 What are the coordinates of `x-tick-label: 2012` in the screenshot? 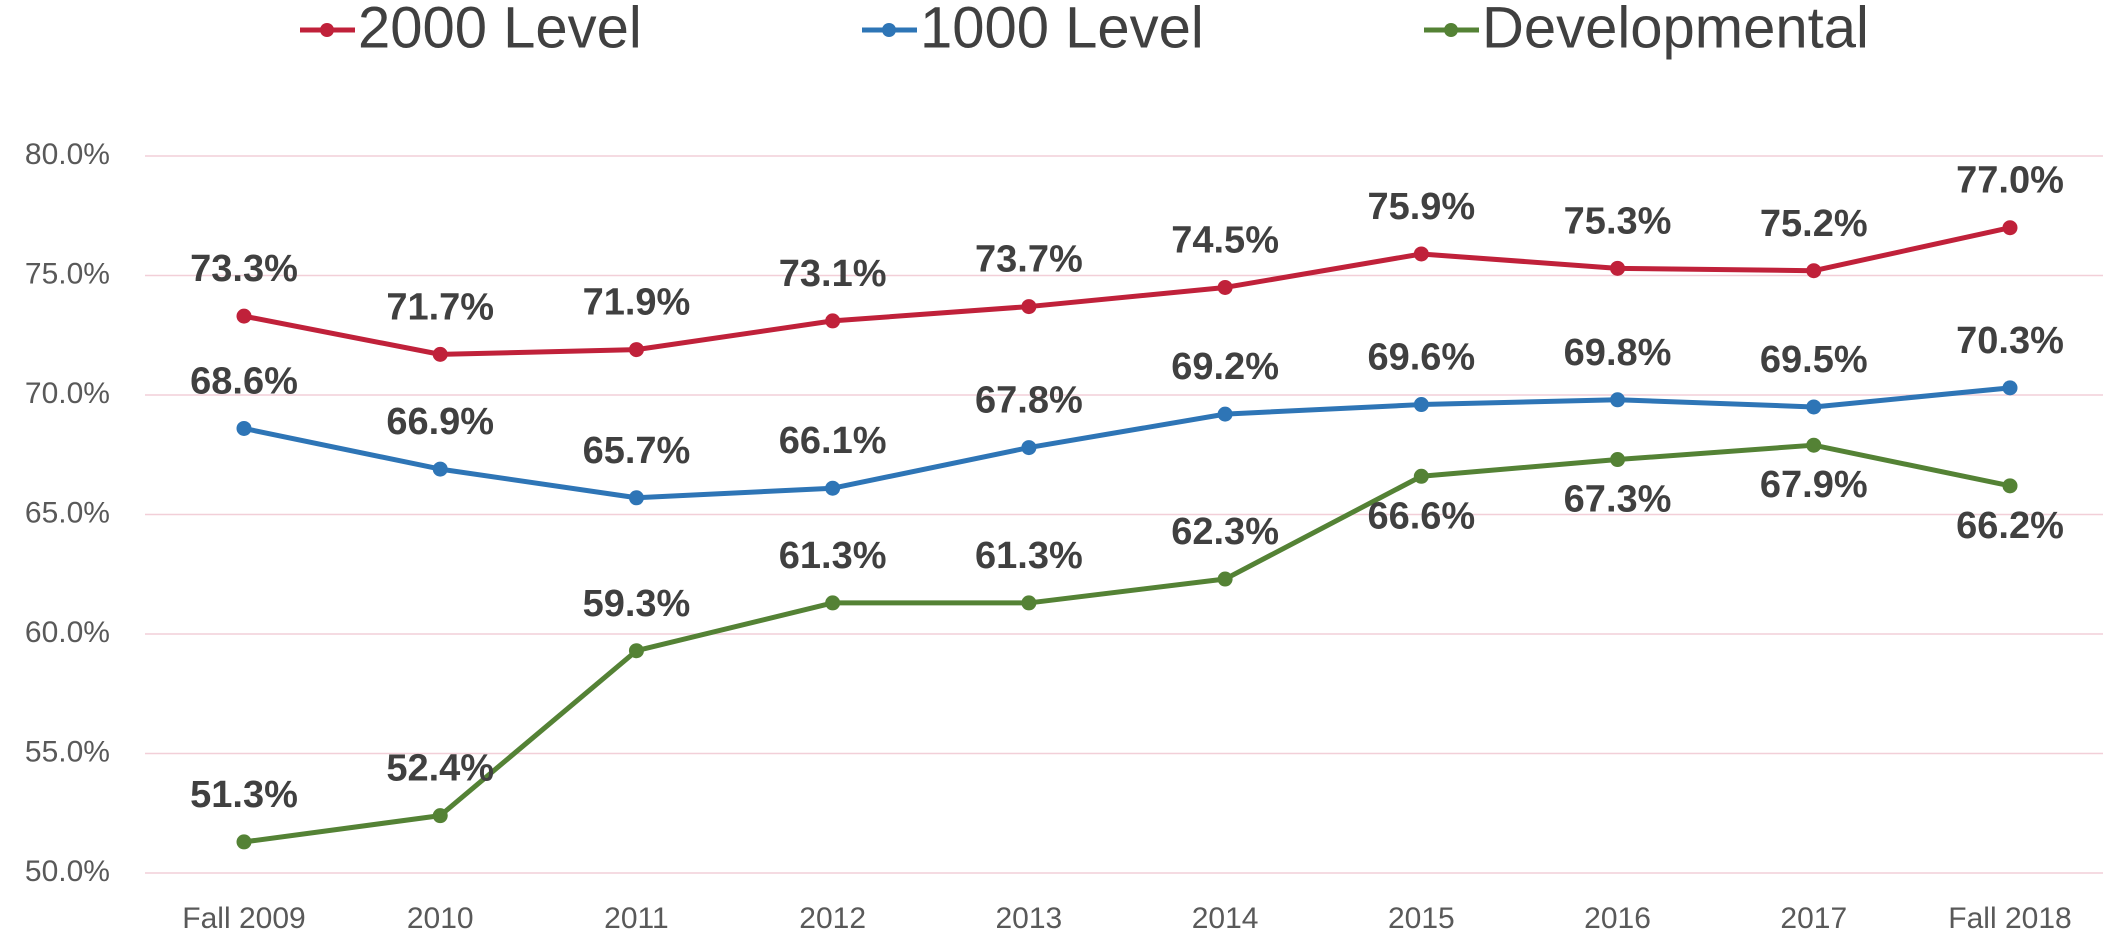 It's located at (832, 918).